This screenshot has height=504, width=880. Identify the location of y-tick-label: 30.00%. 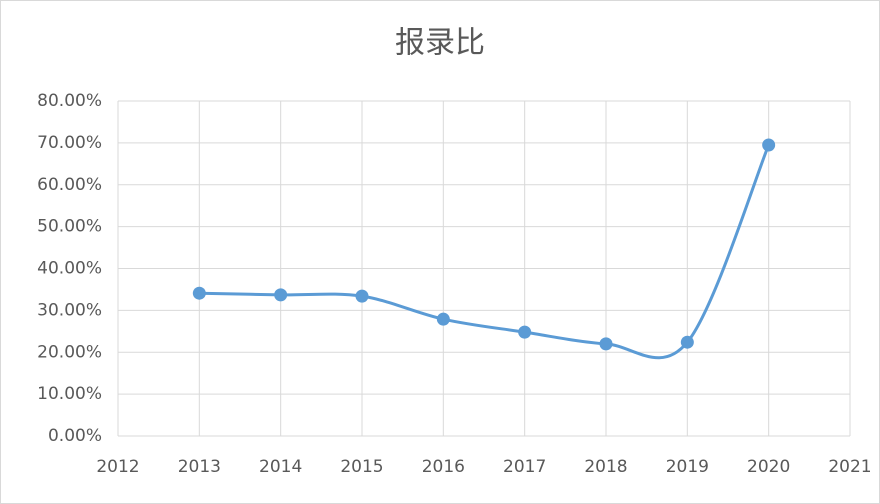
(69, 310).